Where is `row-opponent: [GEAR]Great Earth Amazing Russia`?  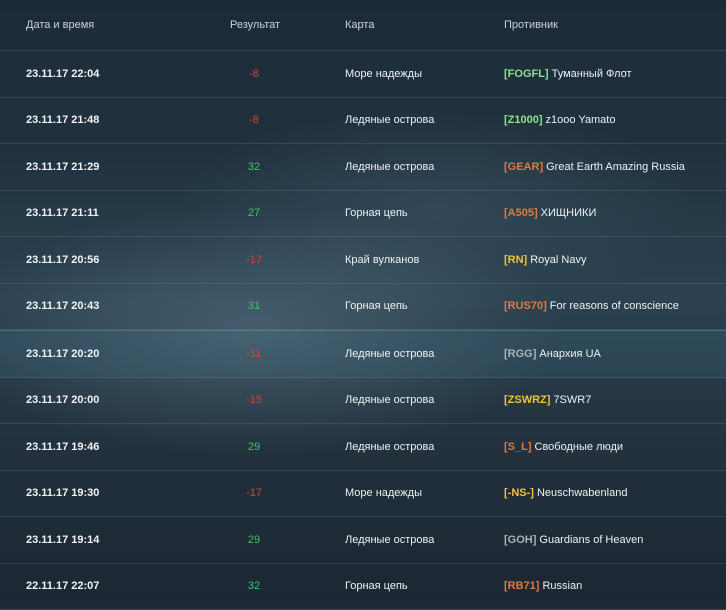 row-opponent: [GEAR]Great Earth Amazing Russia is located at coordinates (594, 167).